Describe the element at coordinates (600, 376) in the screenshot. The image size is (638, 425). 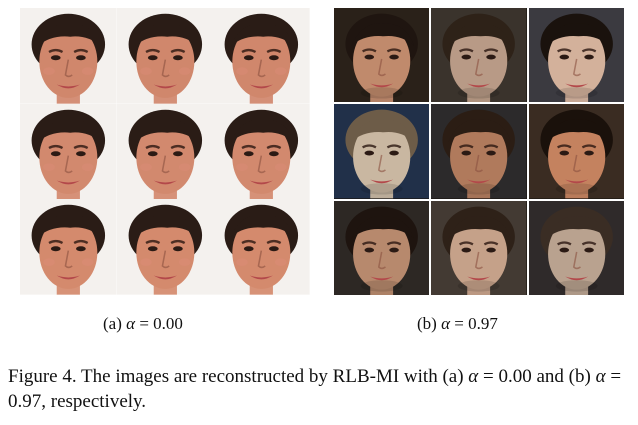
I see `caption-alpha-b: α` at that location.